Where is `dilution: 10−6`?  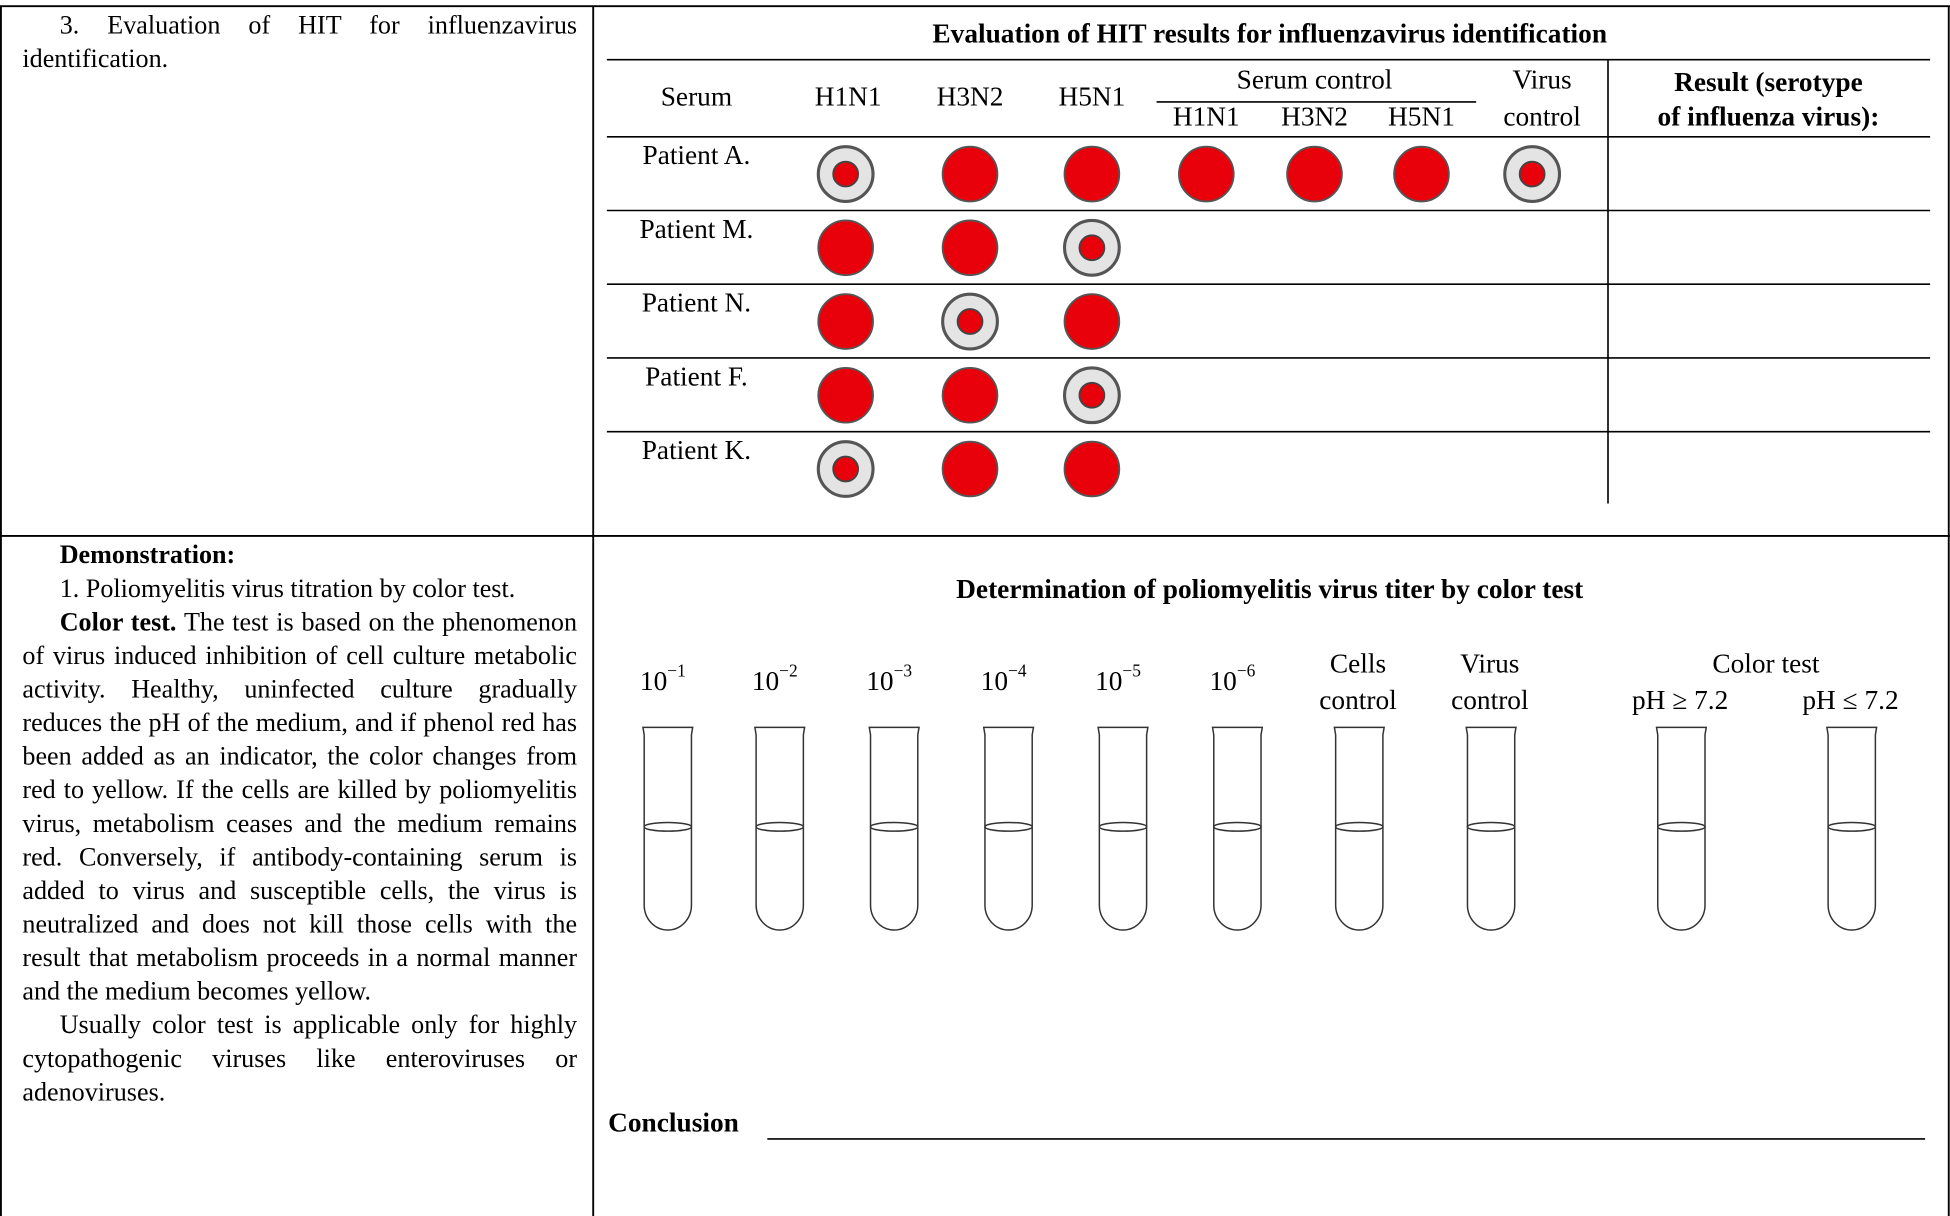
dilution: 10−6 is located at coordinates (1232, 678).